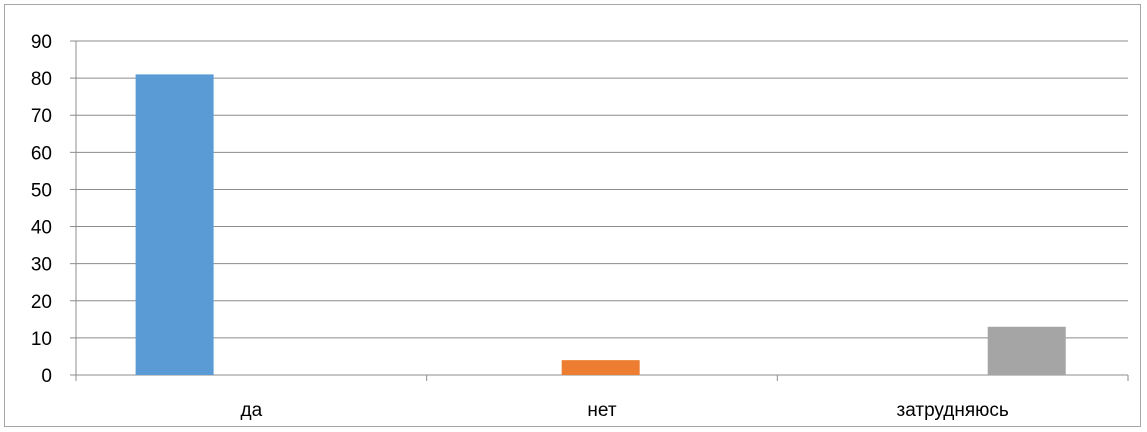 This screenshot has height=432, width=1147. I want to click on y-tick-label-30: 30, so click(41, 265).